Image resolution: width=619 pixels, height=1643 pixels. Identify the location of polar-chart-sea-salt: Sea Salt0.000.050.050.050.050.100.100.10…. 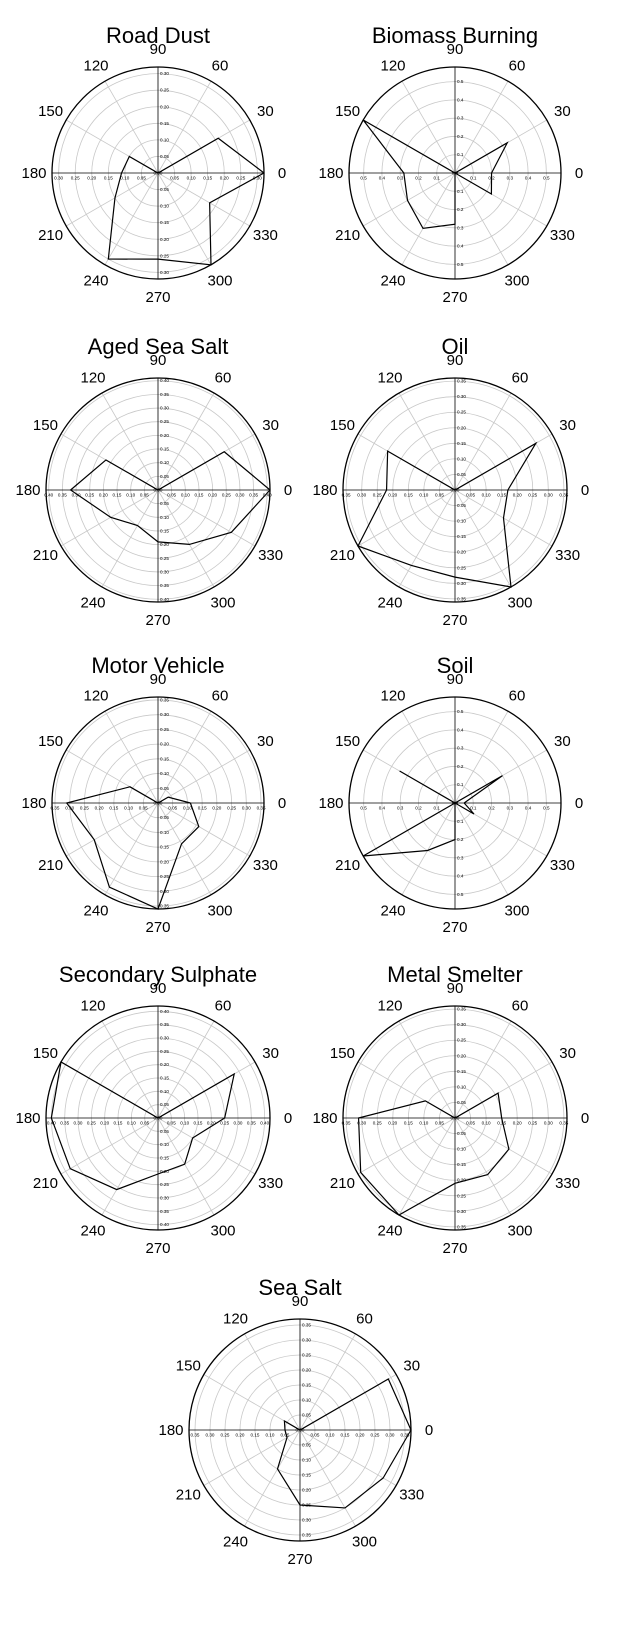
(295, 1421).